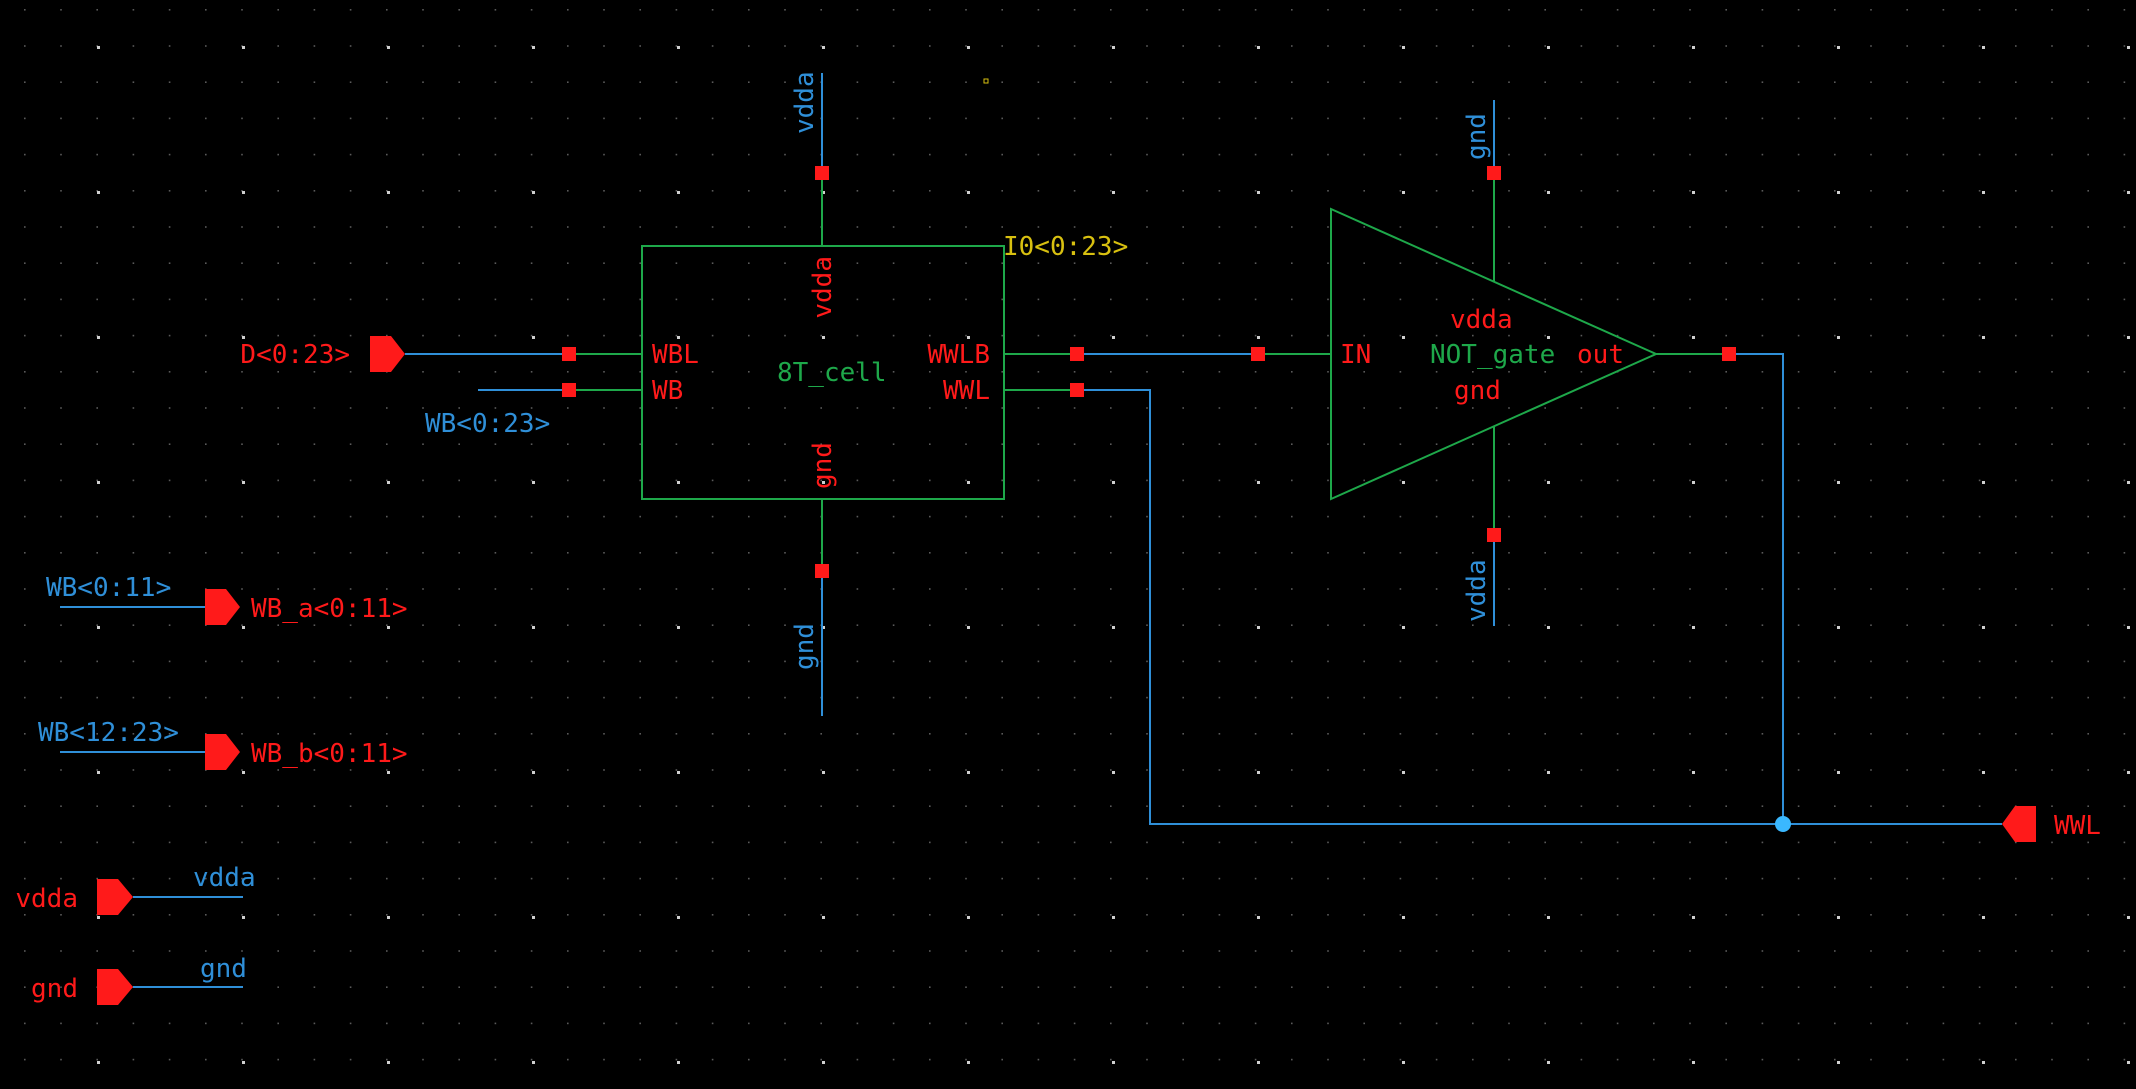  What do you see at coordinates (1481, 320) in the screenshot?
I see `inverter-pin-vdda-label: vdda` at bounding box center [1481, 320].